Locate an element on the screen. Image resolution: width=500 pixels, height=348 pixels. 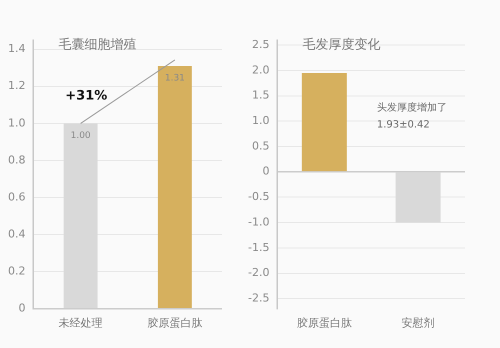
y-tick-label: 2.0 is located at coordinates (261, 69).